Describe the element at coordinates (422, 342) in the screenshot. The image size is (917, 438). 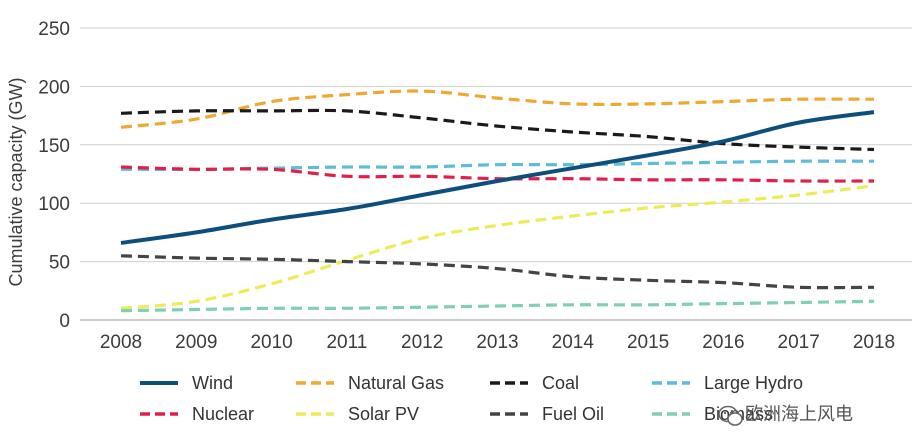
I see `x-tick-label: 2012` at that location.